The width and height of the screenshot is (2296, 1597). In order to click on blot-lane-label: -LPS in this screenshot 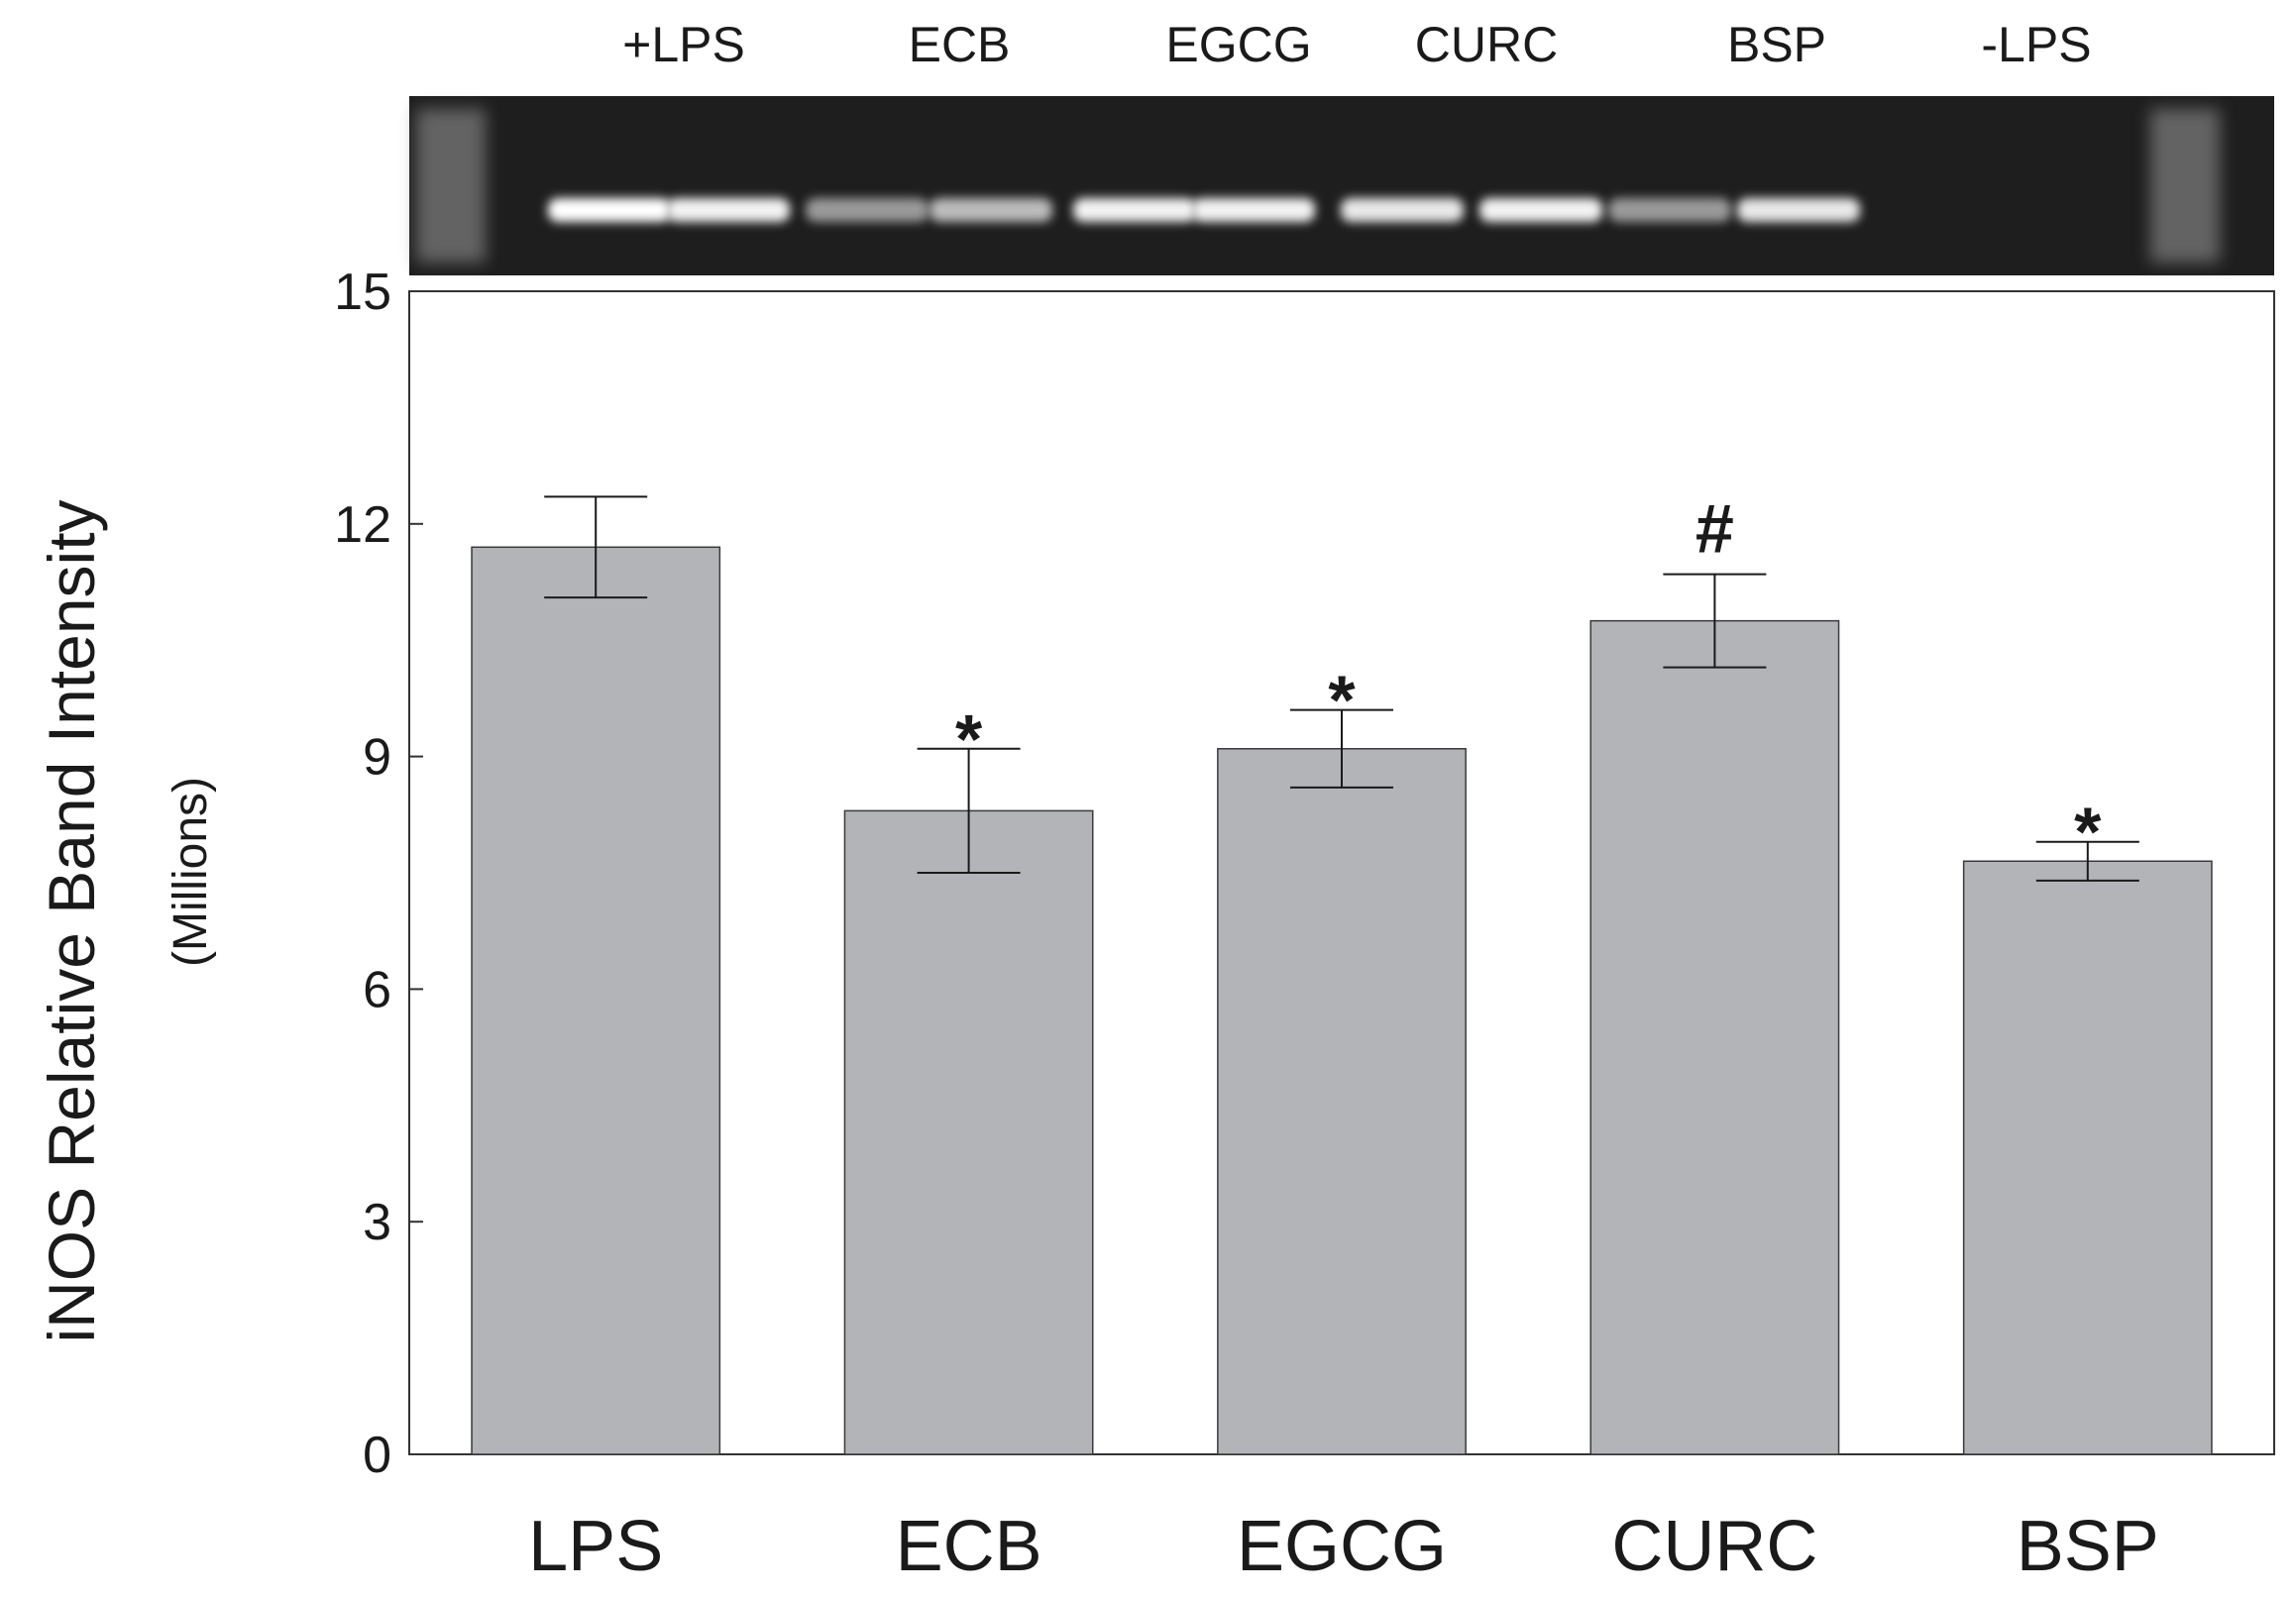, I will do `click(2036, 44)`.